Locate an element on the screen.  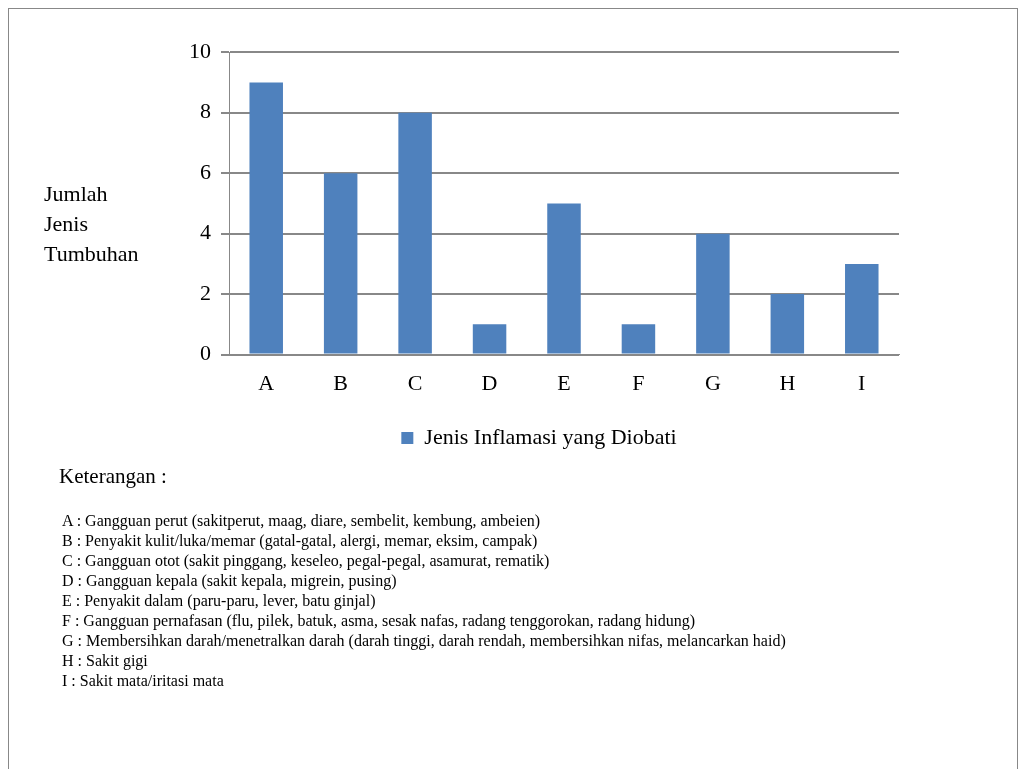
text: H : Sakit gigi is located at coordinates (105, 661).